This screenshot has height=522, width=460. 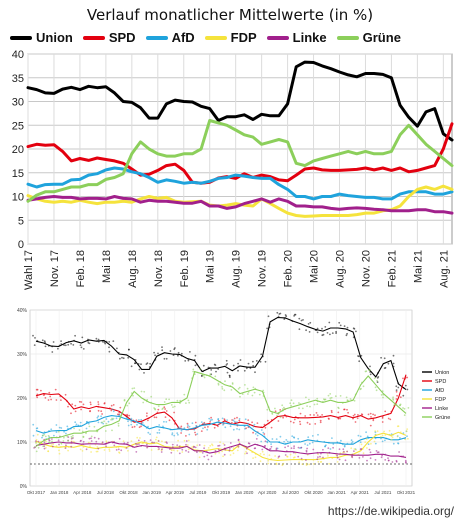 I want to click on x-tick-label: Mai 21, so click(x=418, y=266).